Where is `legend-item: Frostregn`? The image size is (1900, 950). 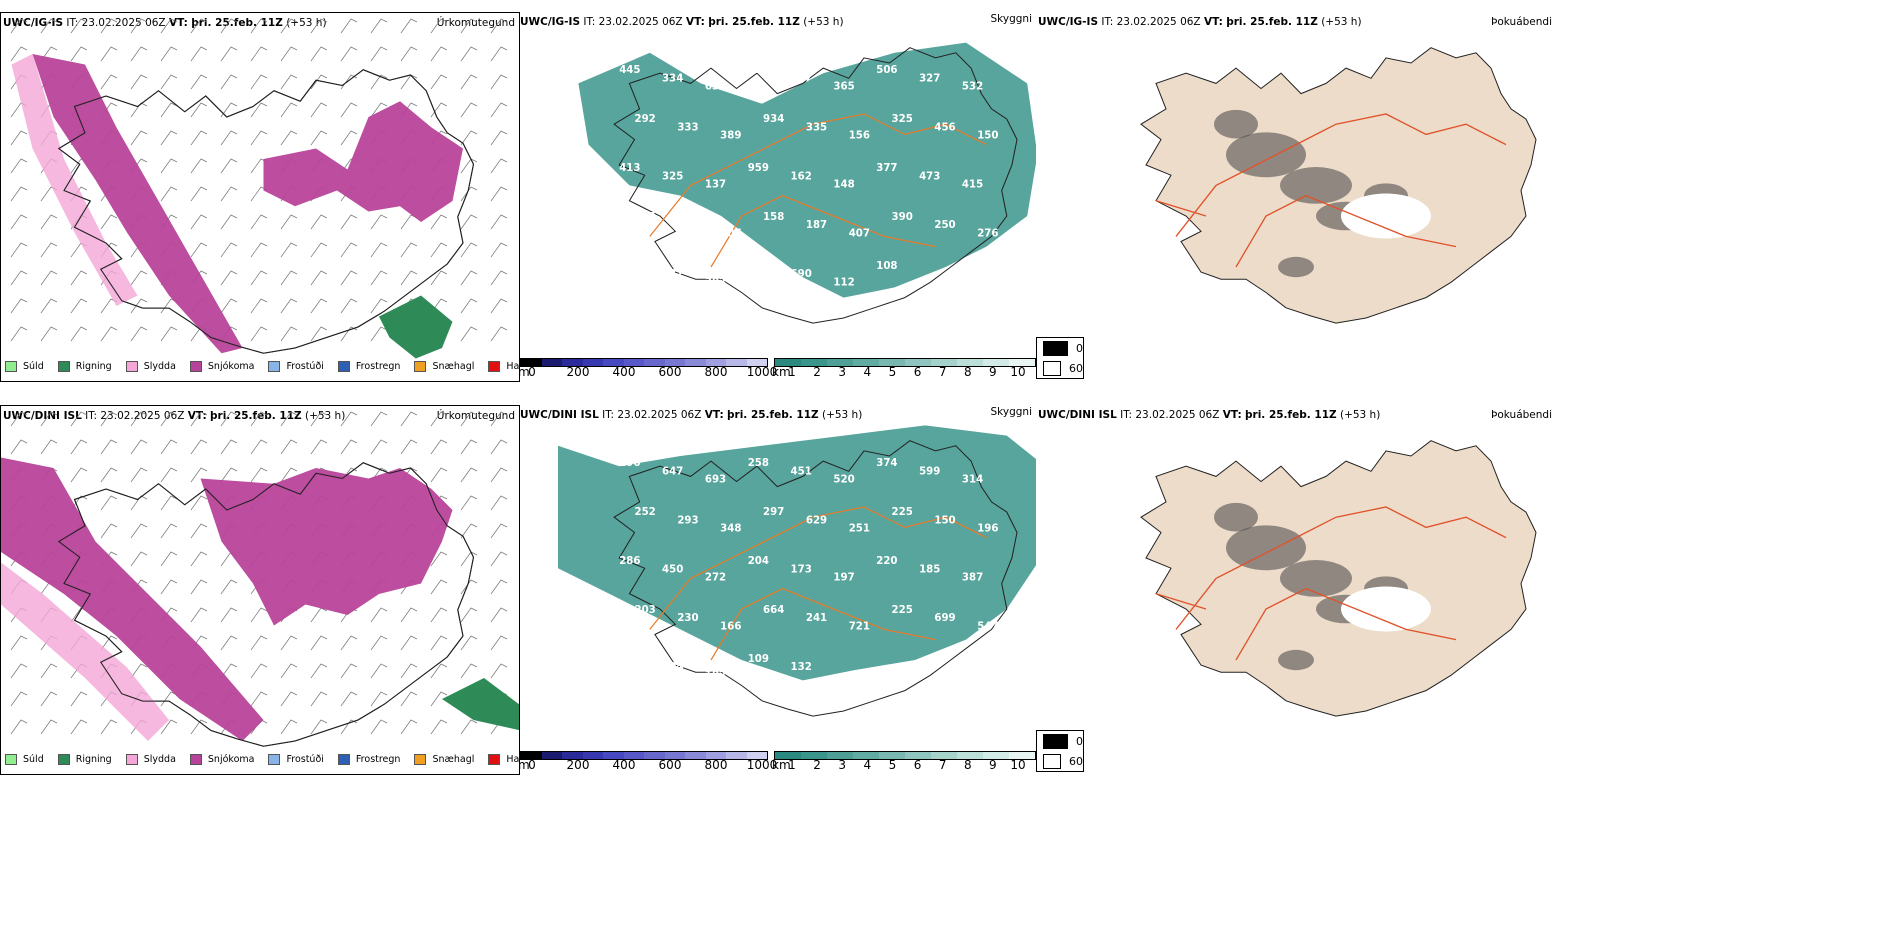
legend-item: Frostregn is located at coordinates (368, 759).